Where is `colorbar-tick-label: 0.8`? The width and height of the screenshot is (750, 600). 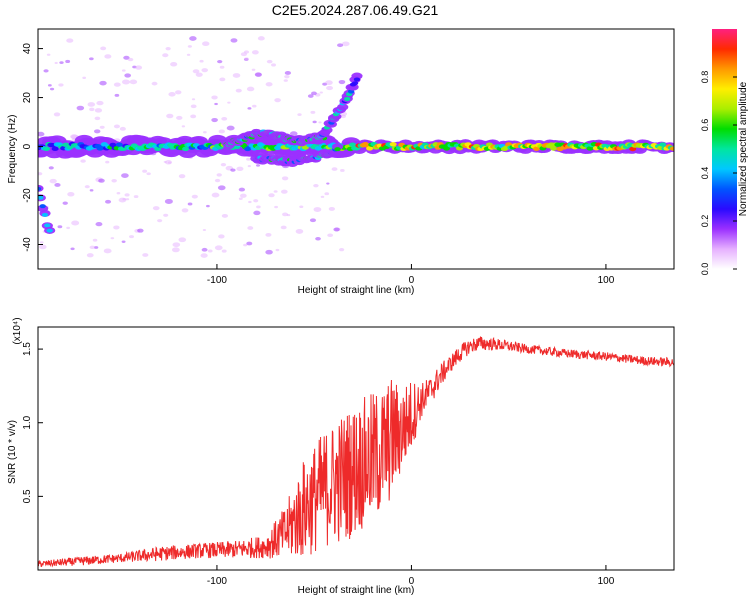
colorbar-tick-label: 0.8 is located at coordinates (705, 77).